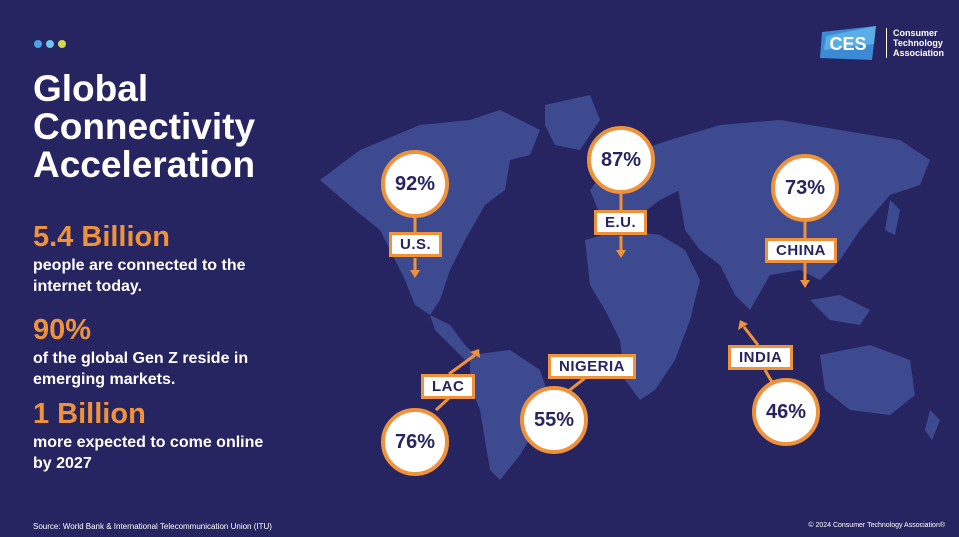 The width and height of the screenshot is (959, 537). Describe the element at coordinates (621, 222) in the screenshot. I see `tag-eu: E.U.` at that location.